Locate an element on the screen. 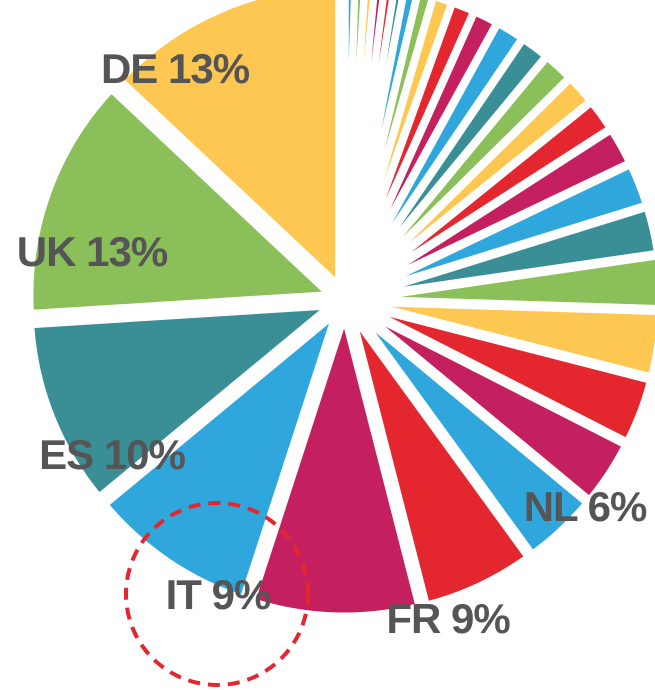 This screenshot has height=690, width=655. slice-label: UK 13% is located at coordinates (92, 251).